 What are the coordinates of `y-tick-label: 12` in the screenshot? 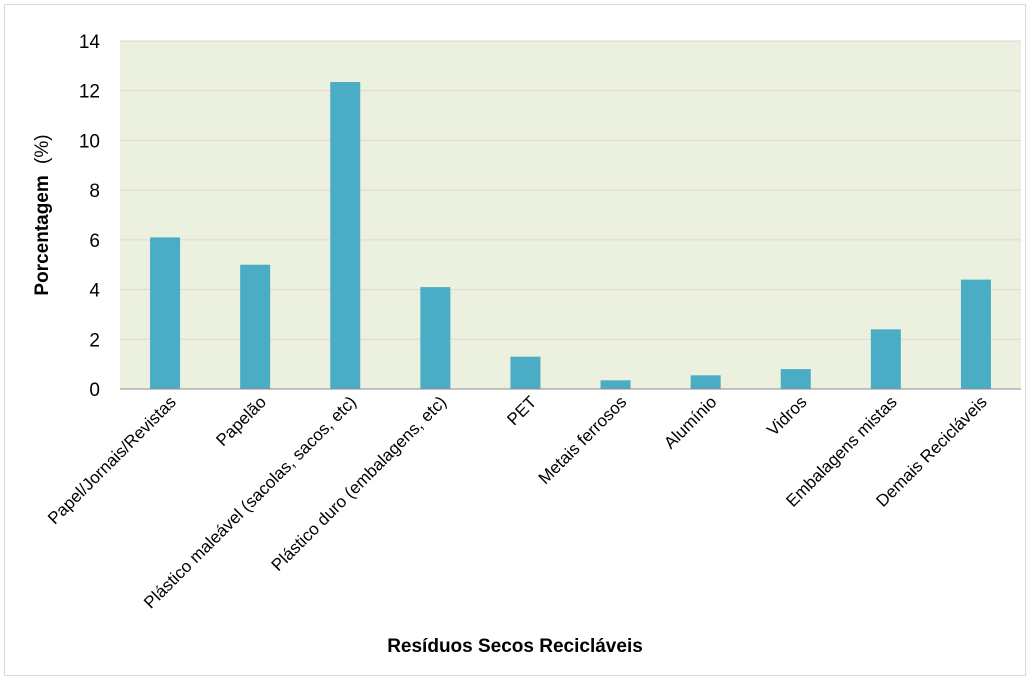 It's located at (89, 92).